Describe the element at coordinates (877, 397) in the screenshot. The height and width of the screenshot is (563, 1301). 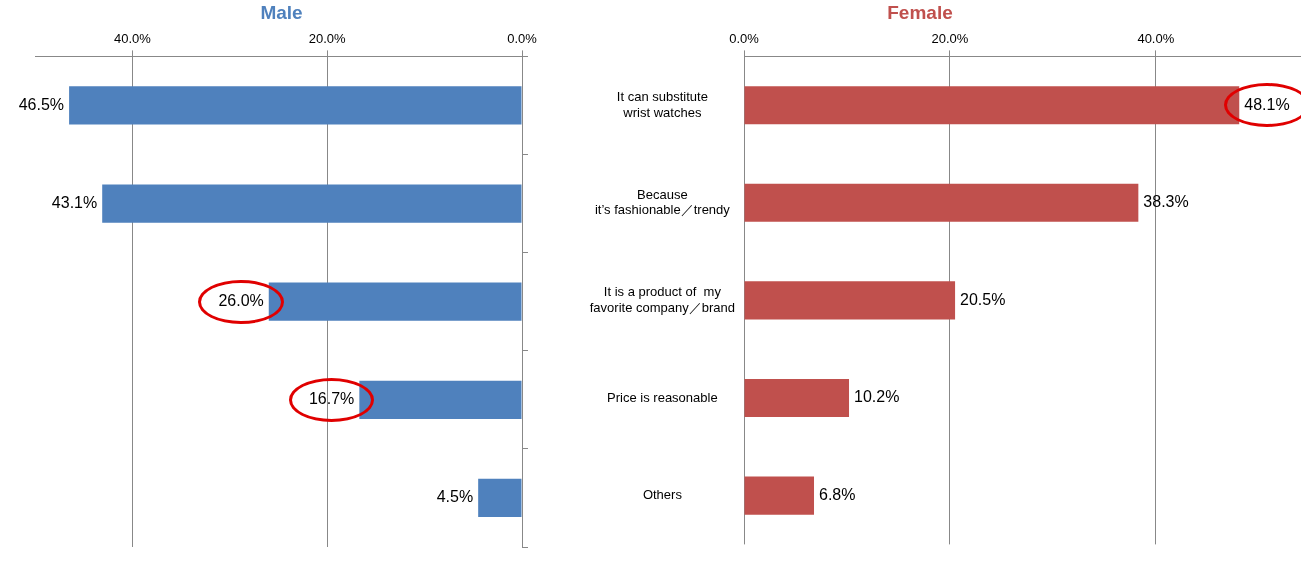
I see `data-label: 10.2%` at that location.